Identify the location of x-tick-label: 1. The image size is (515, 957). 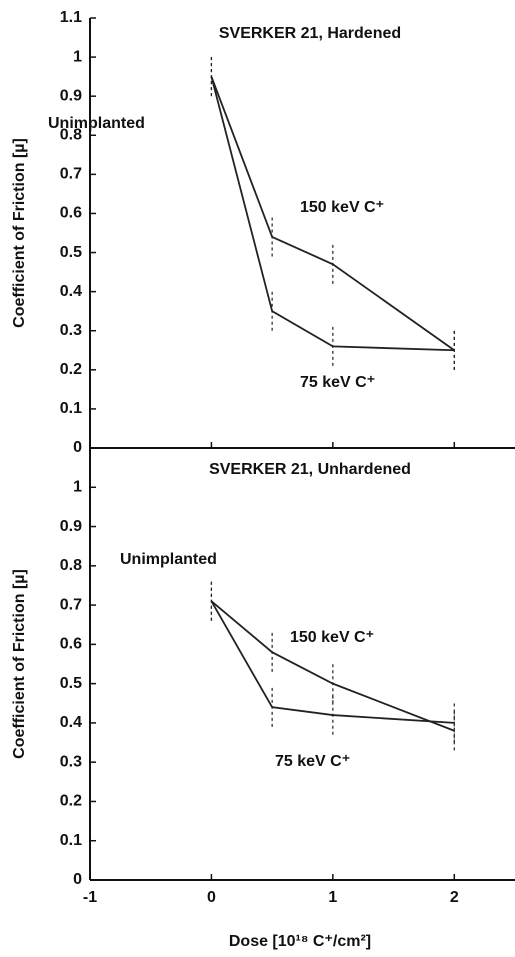
(332, 897).